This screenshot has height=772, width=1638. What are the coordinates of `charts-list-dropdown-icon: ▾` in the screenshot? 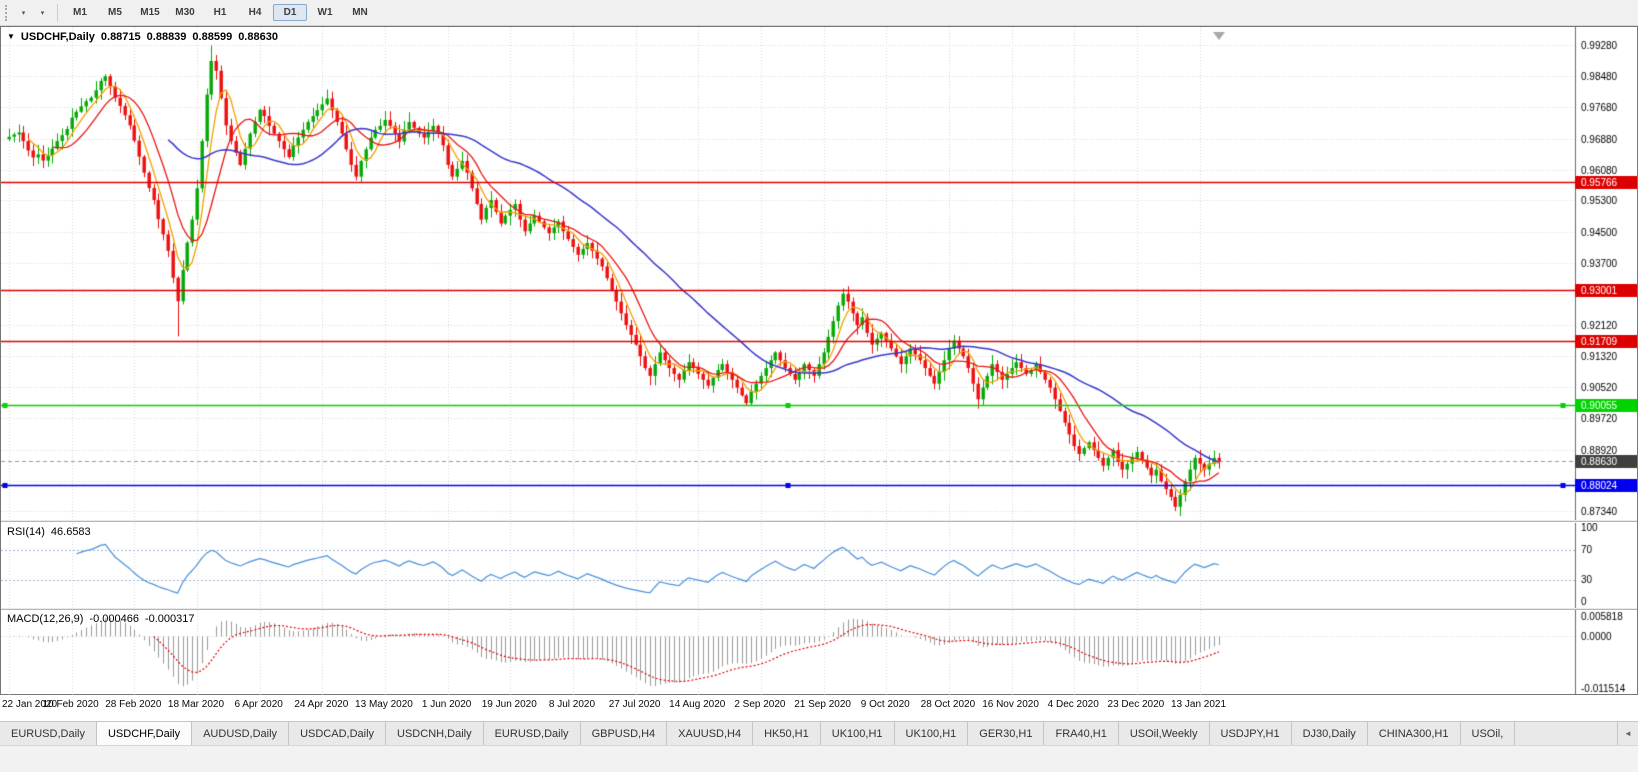 It's located at (23, 13).